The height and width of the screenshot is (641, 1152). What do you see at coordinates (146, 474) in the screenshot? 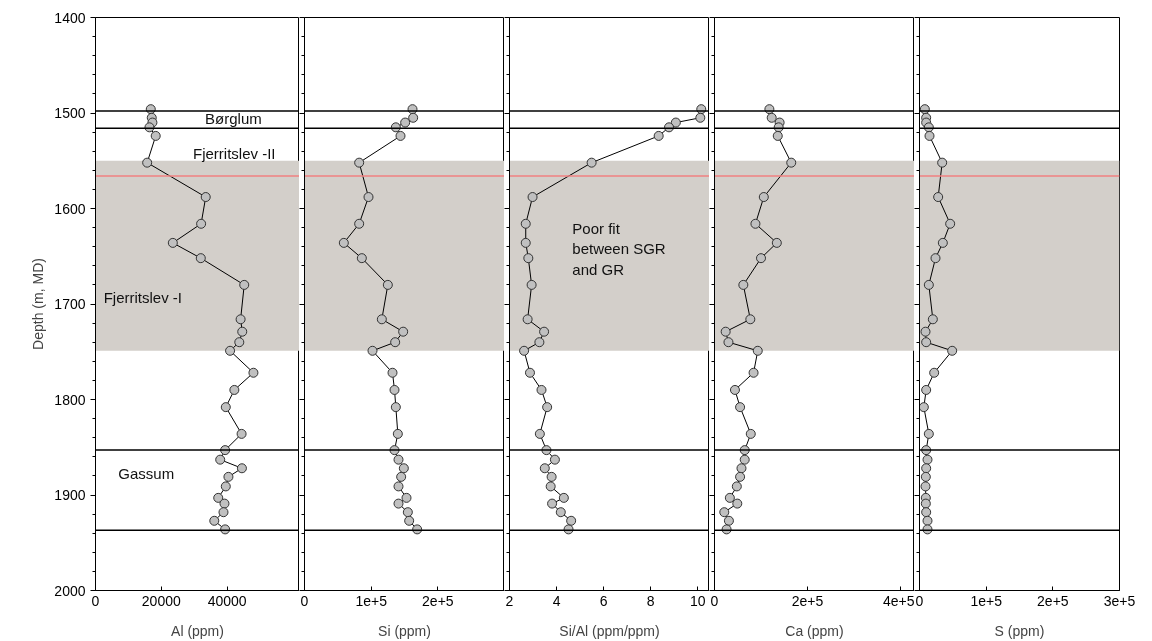
I see `annotation: Gassum` at bounding box center [146, 474].